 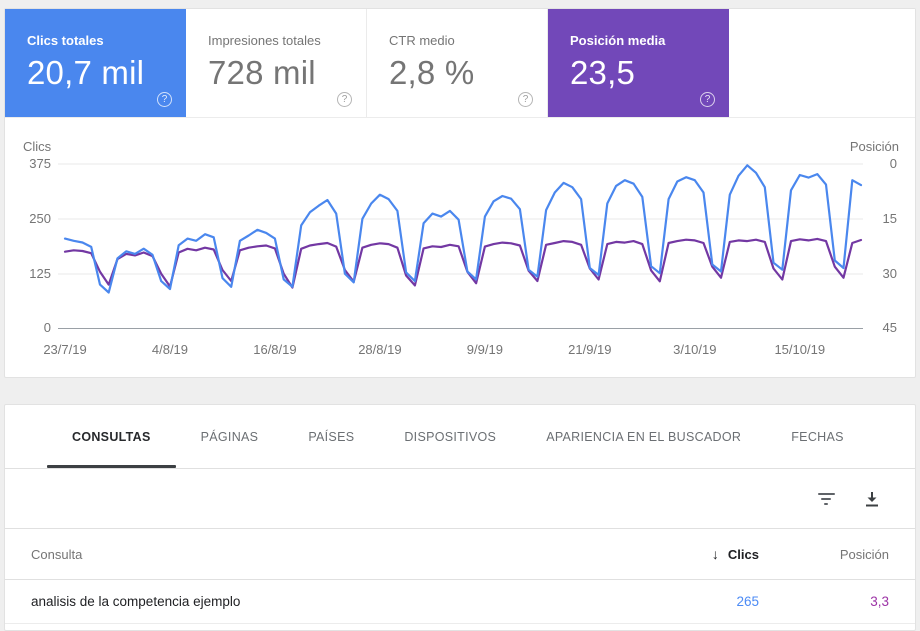 I want to click on y-axis-tick: 375, so click(x=40, y=163).